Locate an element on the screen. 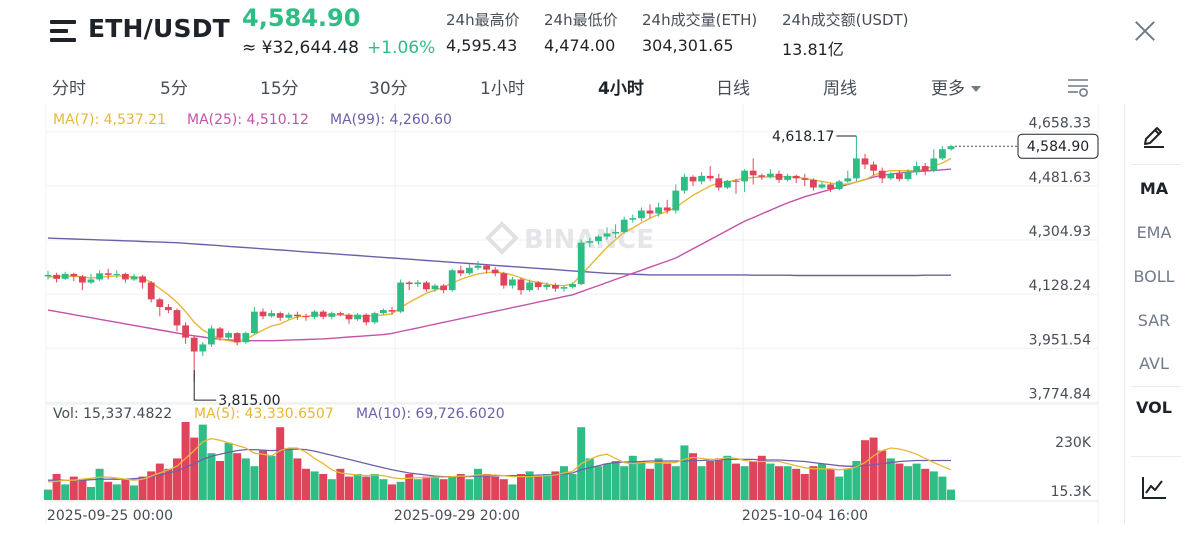 This screenshot has height=540, width=1200. vol-legend-item: MA(5): 43,330.6507 is located at coordinates (264, 414).